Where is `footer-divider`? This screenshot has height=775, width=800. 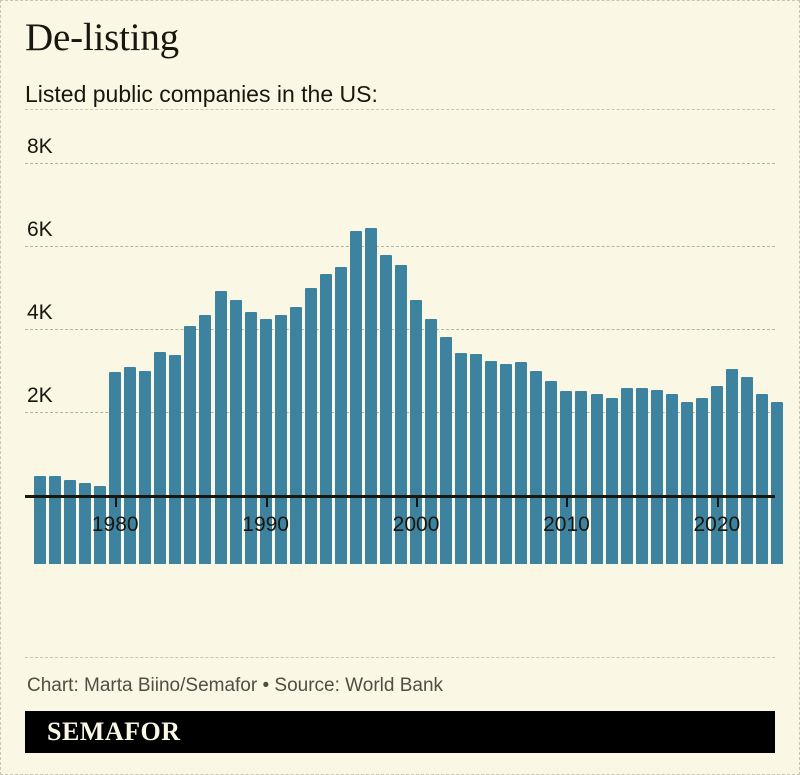
footer-divider is located at coordinates (400, 657).